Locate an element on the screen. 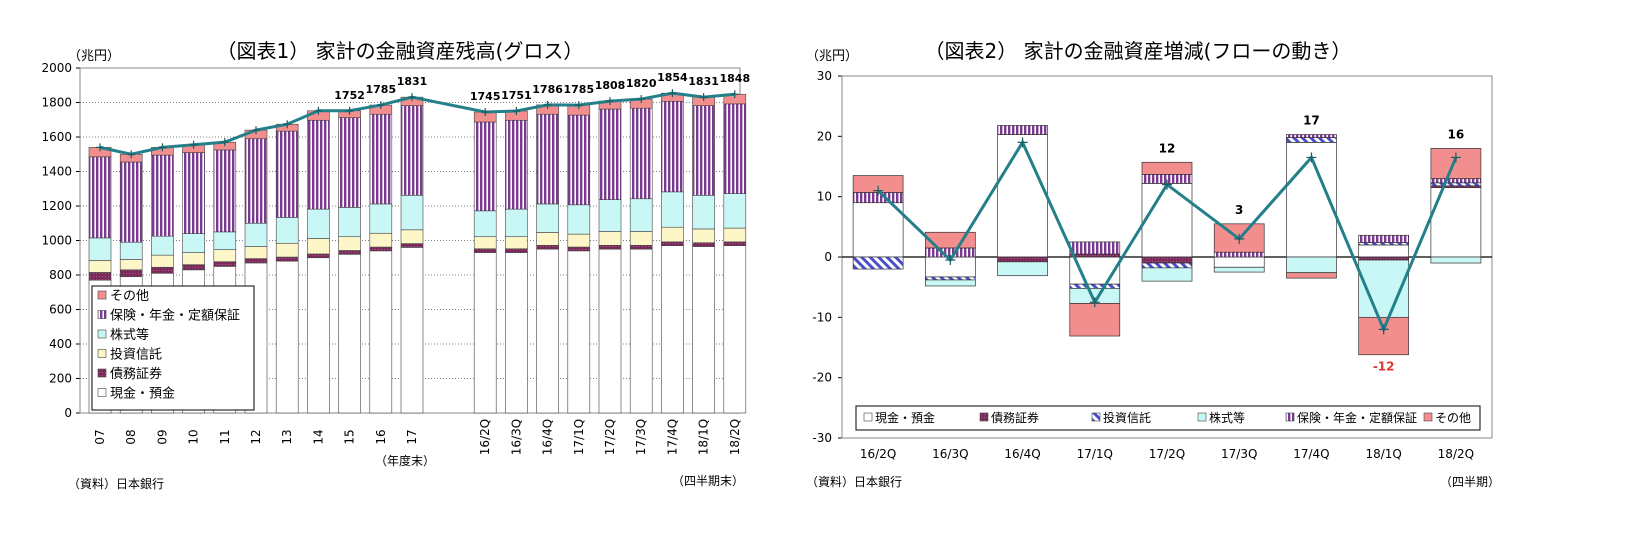 The image size is (1644, 554). bar-segment-08-s2 is located at coordinates (131, 265).